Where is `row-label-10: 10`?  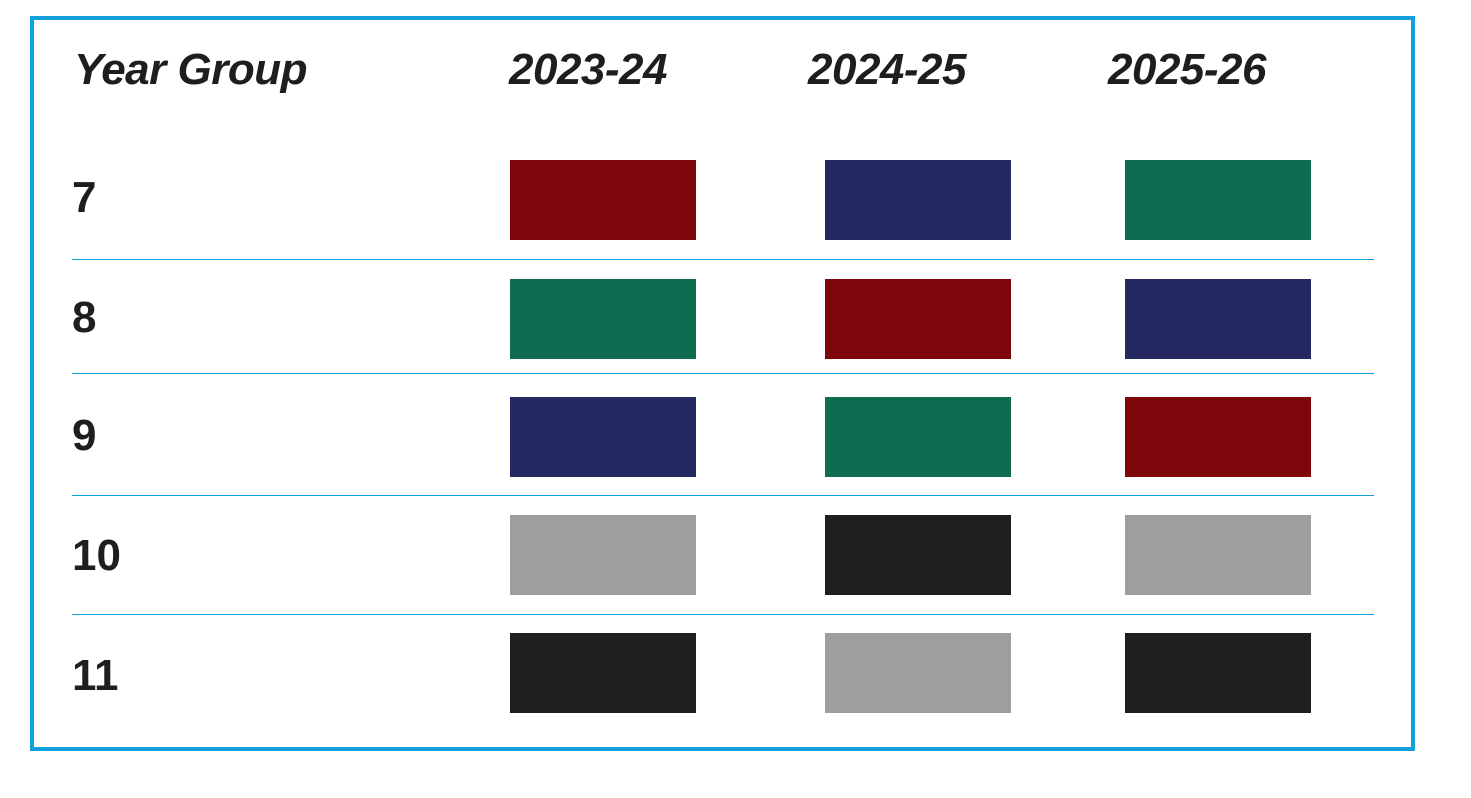 row-label-10: 10 is located at coordinates (96, 555).